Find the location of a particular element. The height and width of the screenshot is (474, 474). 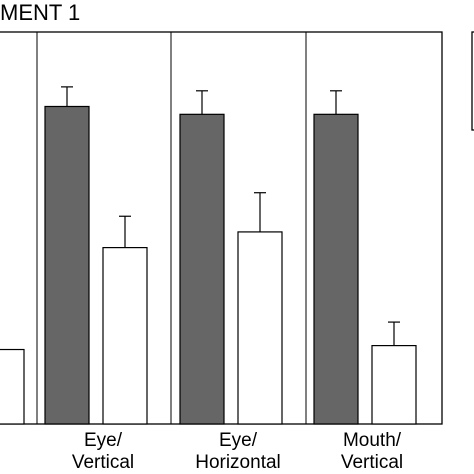

legend-box is located at coordinates (472, 81).